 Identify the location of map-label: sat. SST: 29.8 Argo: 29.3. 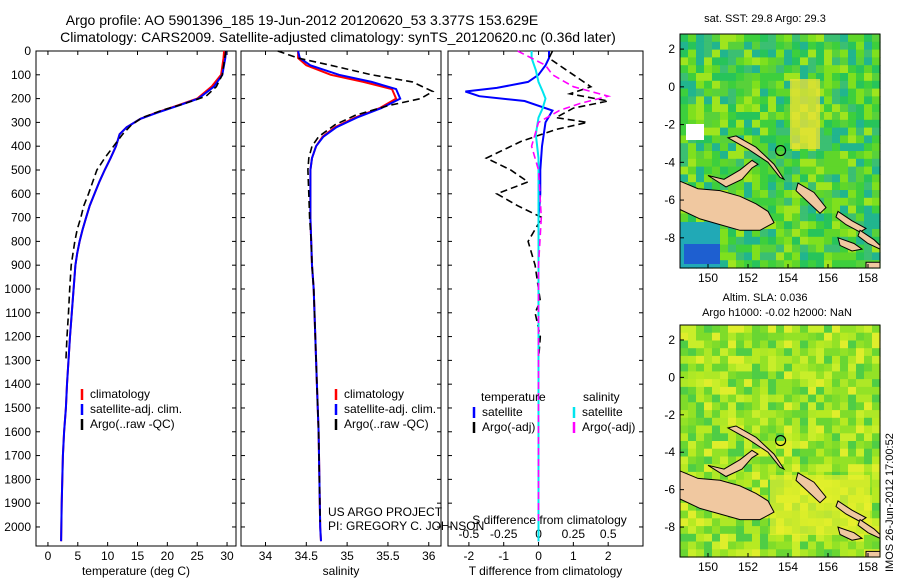
(765, 19).